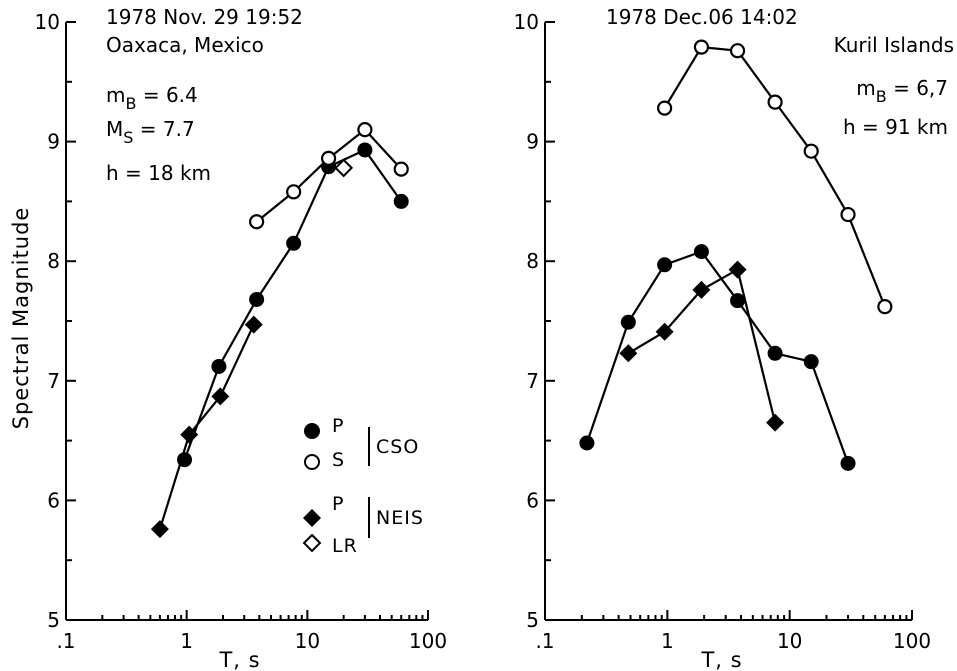  I want to click on legend-group-neis: NEIS, so click(400, 518).